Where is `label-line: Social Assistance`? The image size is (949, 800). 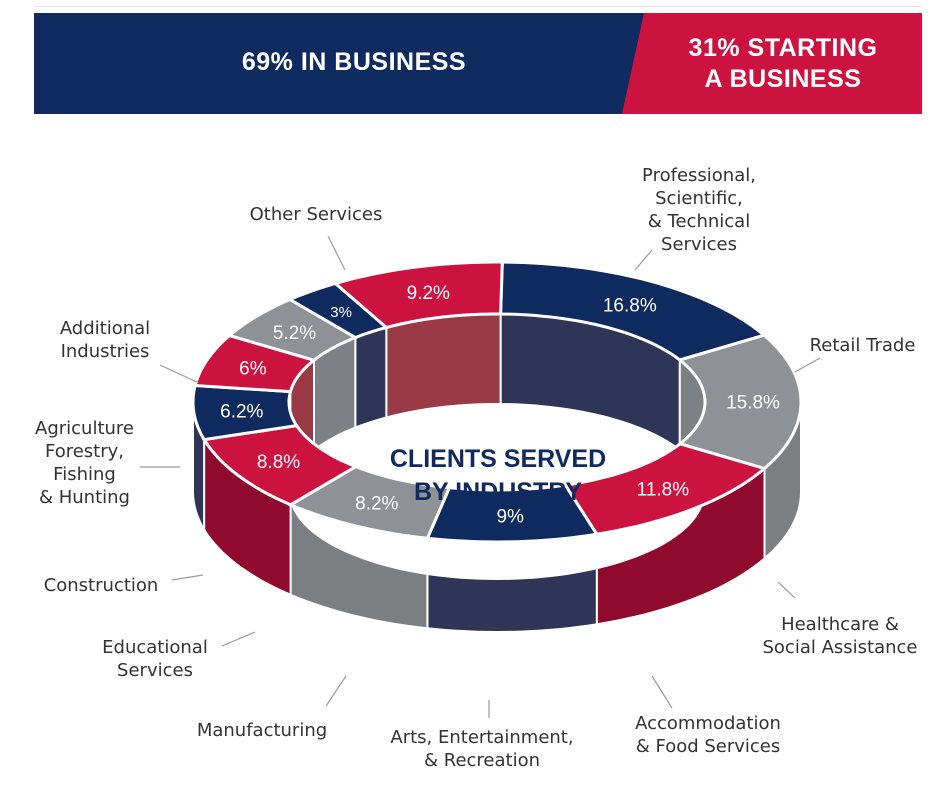 label-line: Social Assistance is located at coordinates (840, 647).